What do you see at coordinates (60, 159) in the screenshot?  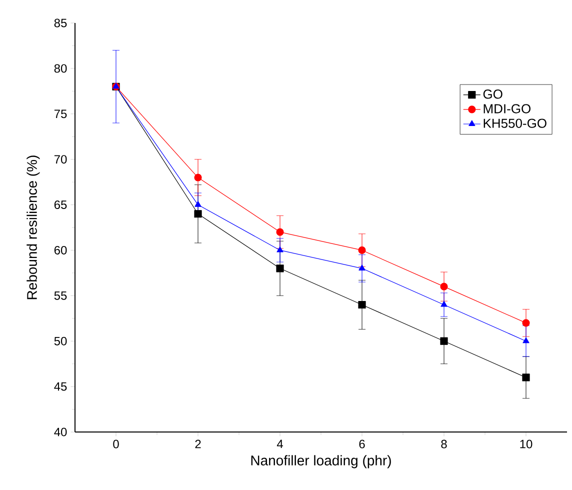 I see `y-tick-label: 70` at bounding box center [60, 159].